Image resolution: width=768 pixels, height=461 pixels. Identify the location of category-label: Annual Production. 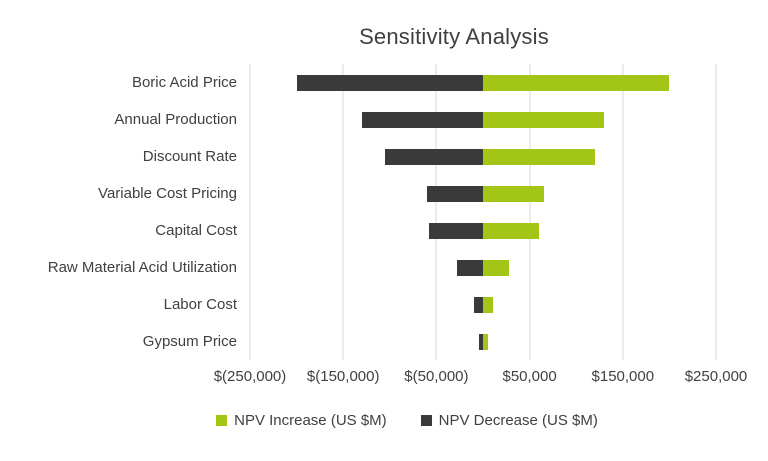
(175, 119).